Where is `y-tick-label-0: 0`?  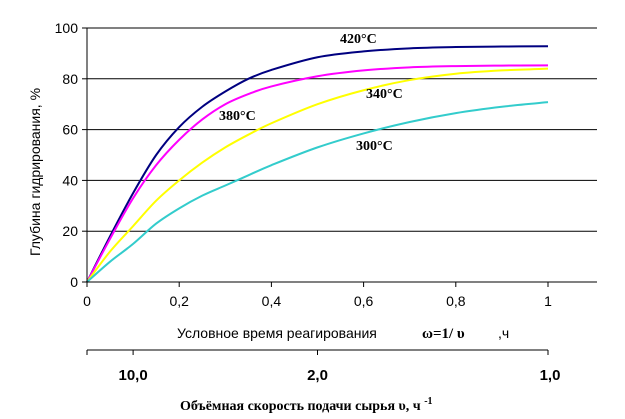
y-tick-label-0: 0 is located at coordinates (74, 282).